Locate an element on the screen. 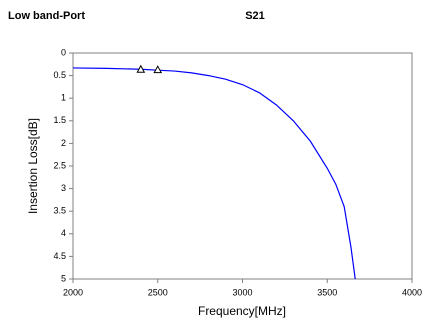 The height and width of the screenshot is (327, 428). y-tick-label: 4.5 is located at coordinates (59, 256).